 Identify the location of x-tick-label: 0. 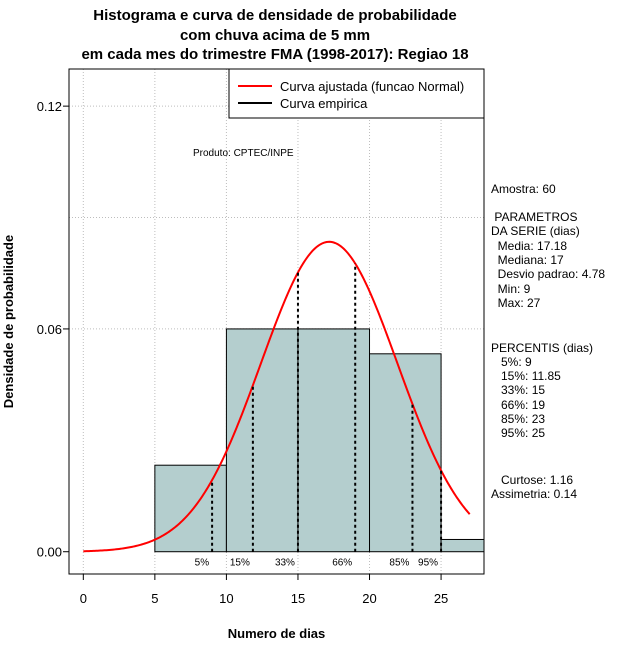
(83, 598).